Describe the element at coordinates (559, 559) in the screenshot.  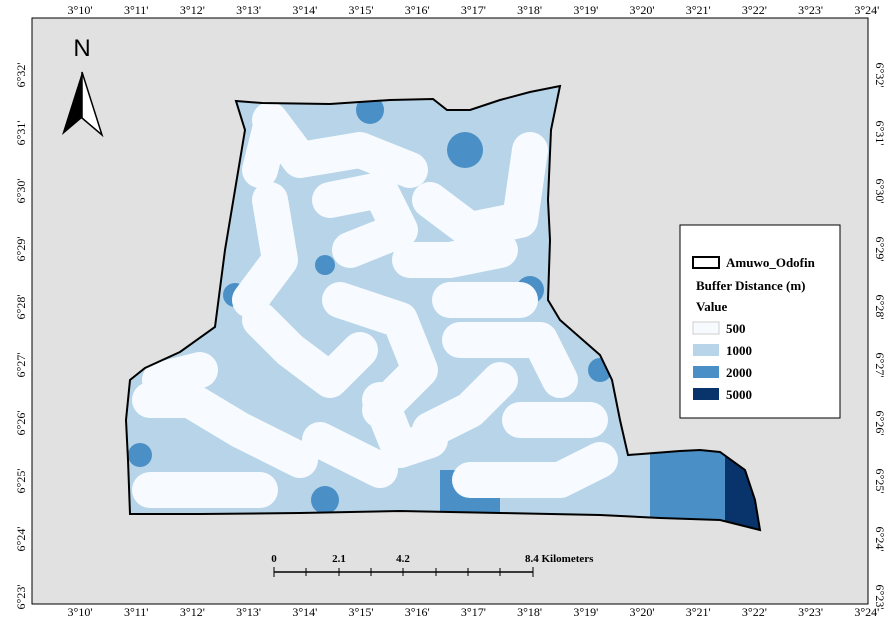
I see `scale-label: 8.4 Kilometers` at that location.